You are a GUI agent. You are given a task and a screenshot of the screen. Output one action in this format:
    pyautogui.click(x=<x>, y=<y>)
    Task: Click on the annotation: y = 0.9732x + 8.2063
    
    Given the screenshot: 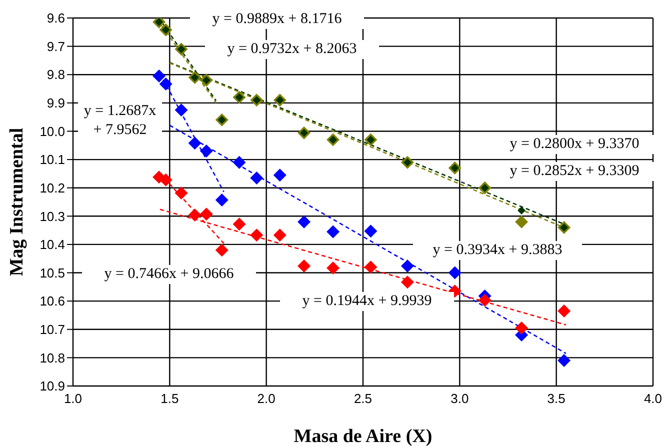 What is the action you would take?
    pyautogui.click(x=292, y=49)
    